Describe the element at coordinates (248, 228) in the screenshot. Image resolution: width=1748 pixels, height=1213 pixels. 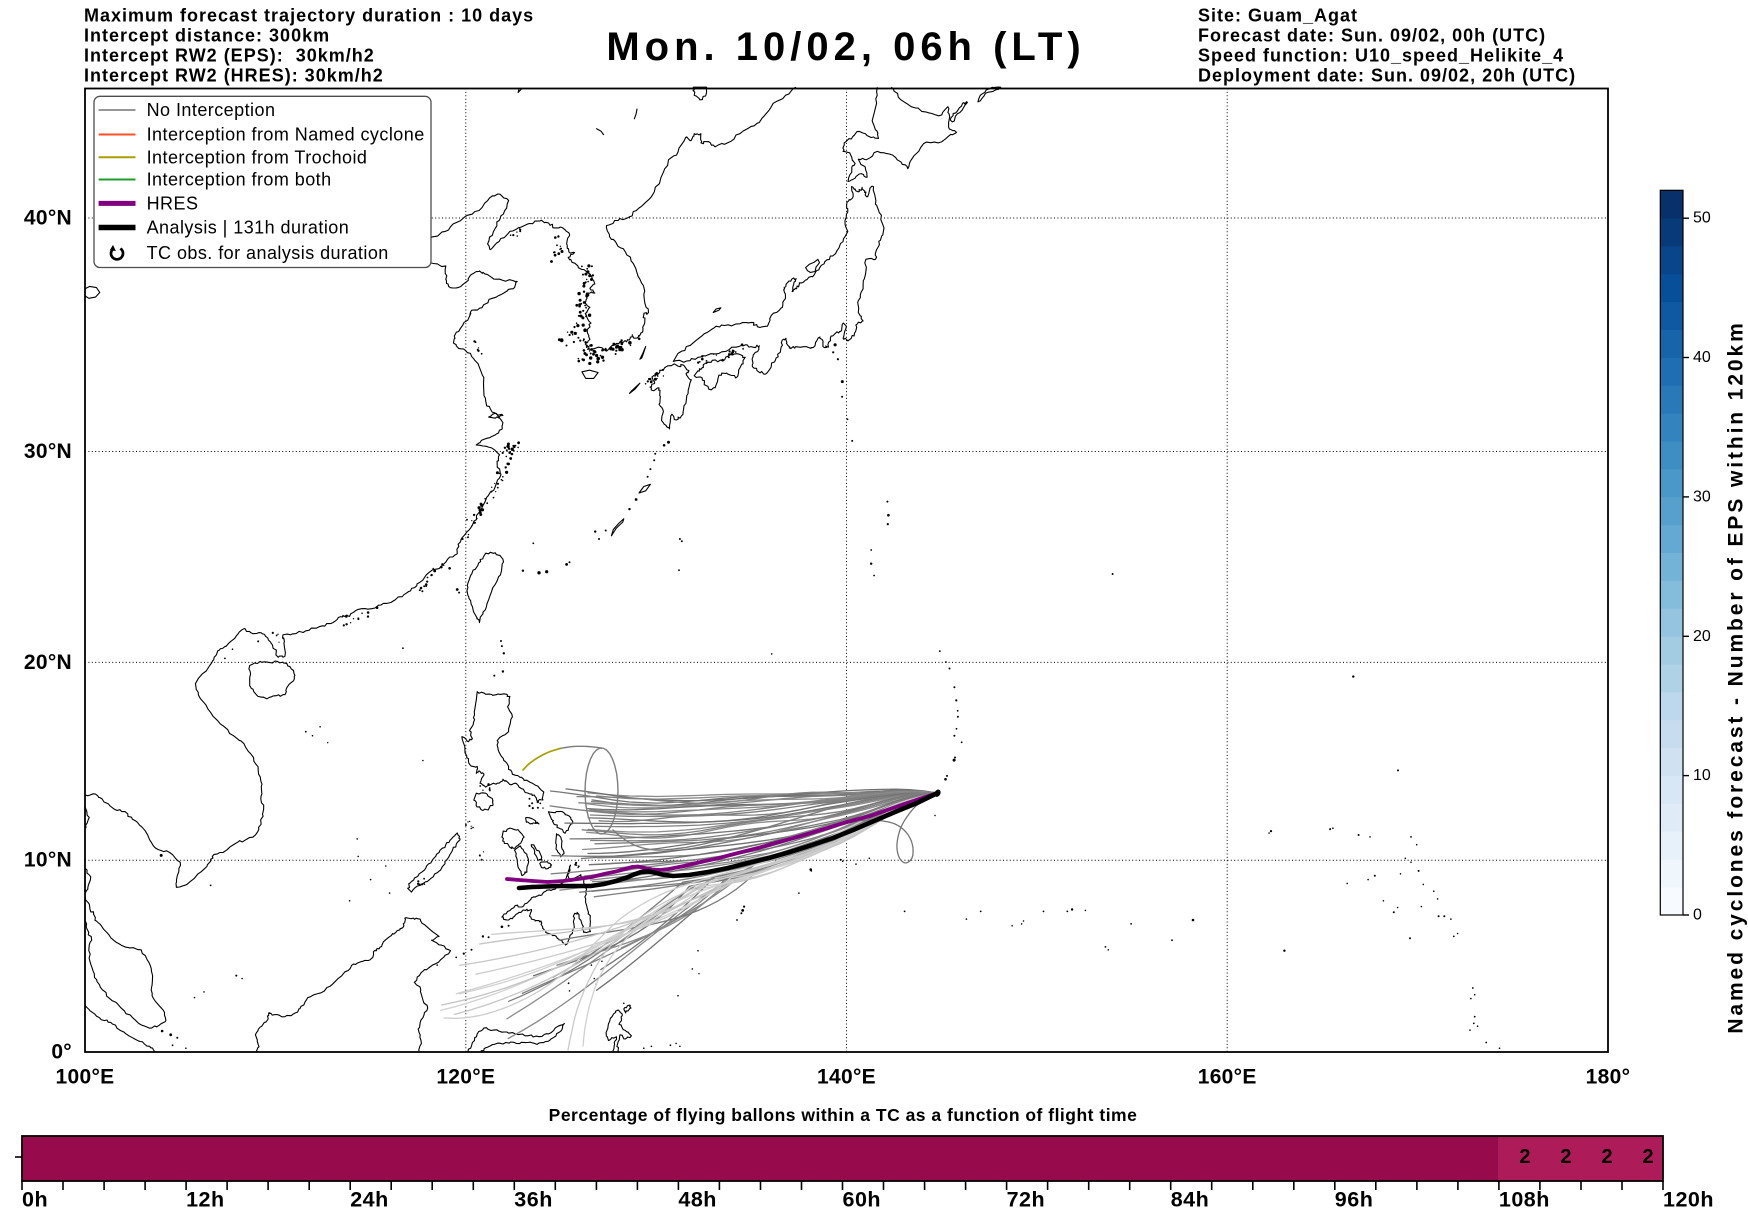
I see `svg-text: Analysis | 131h duration` at that location.